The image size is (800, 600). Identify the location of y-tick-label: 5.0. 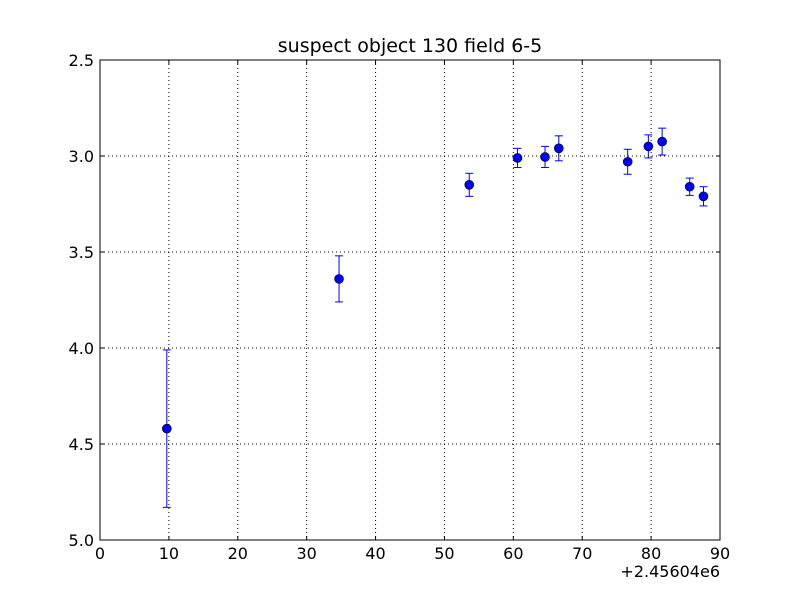
(81, 540).